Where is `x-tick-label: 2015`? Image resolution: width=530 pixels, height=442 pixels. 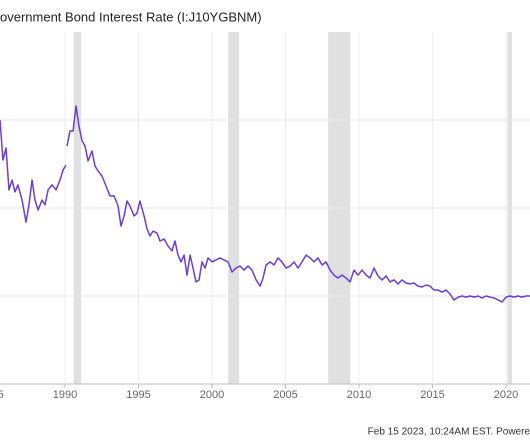
x-tick-label: 2015 is located at coordinates (432, 395).